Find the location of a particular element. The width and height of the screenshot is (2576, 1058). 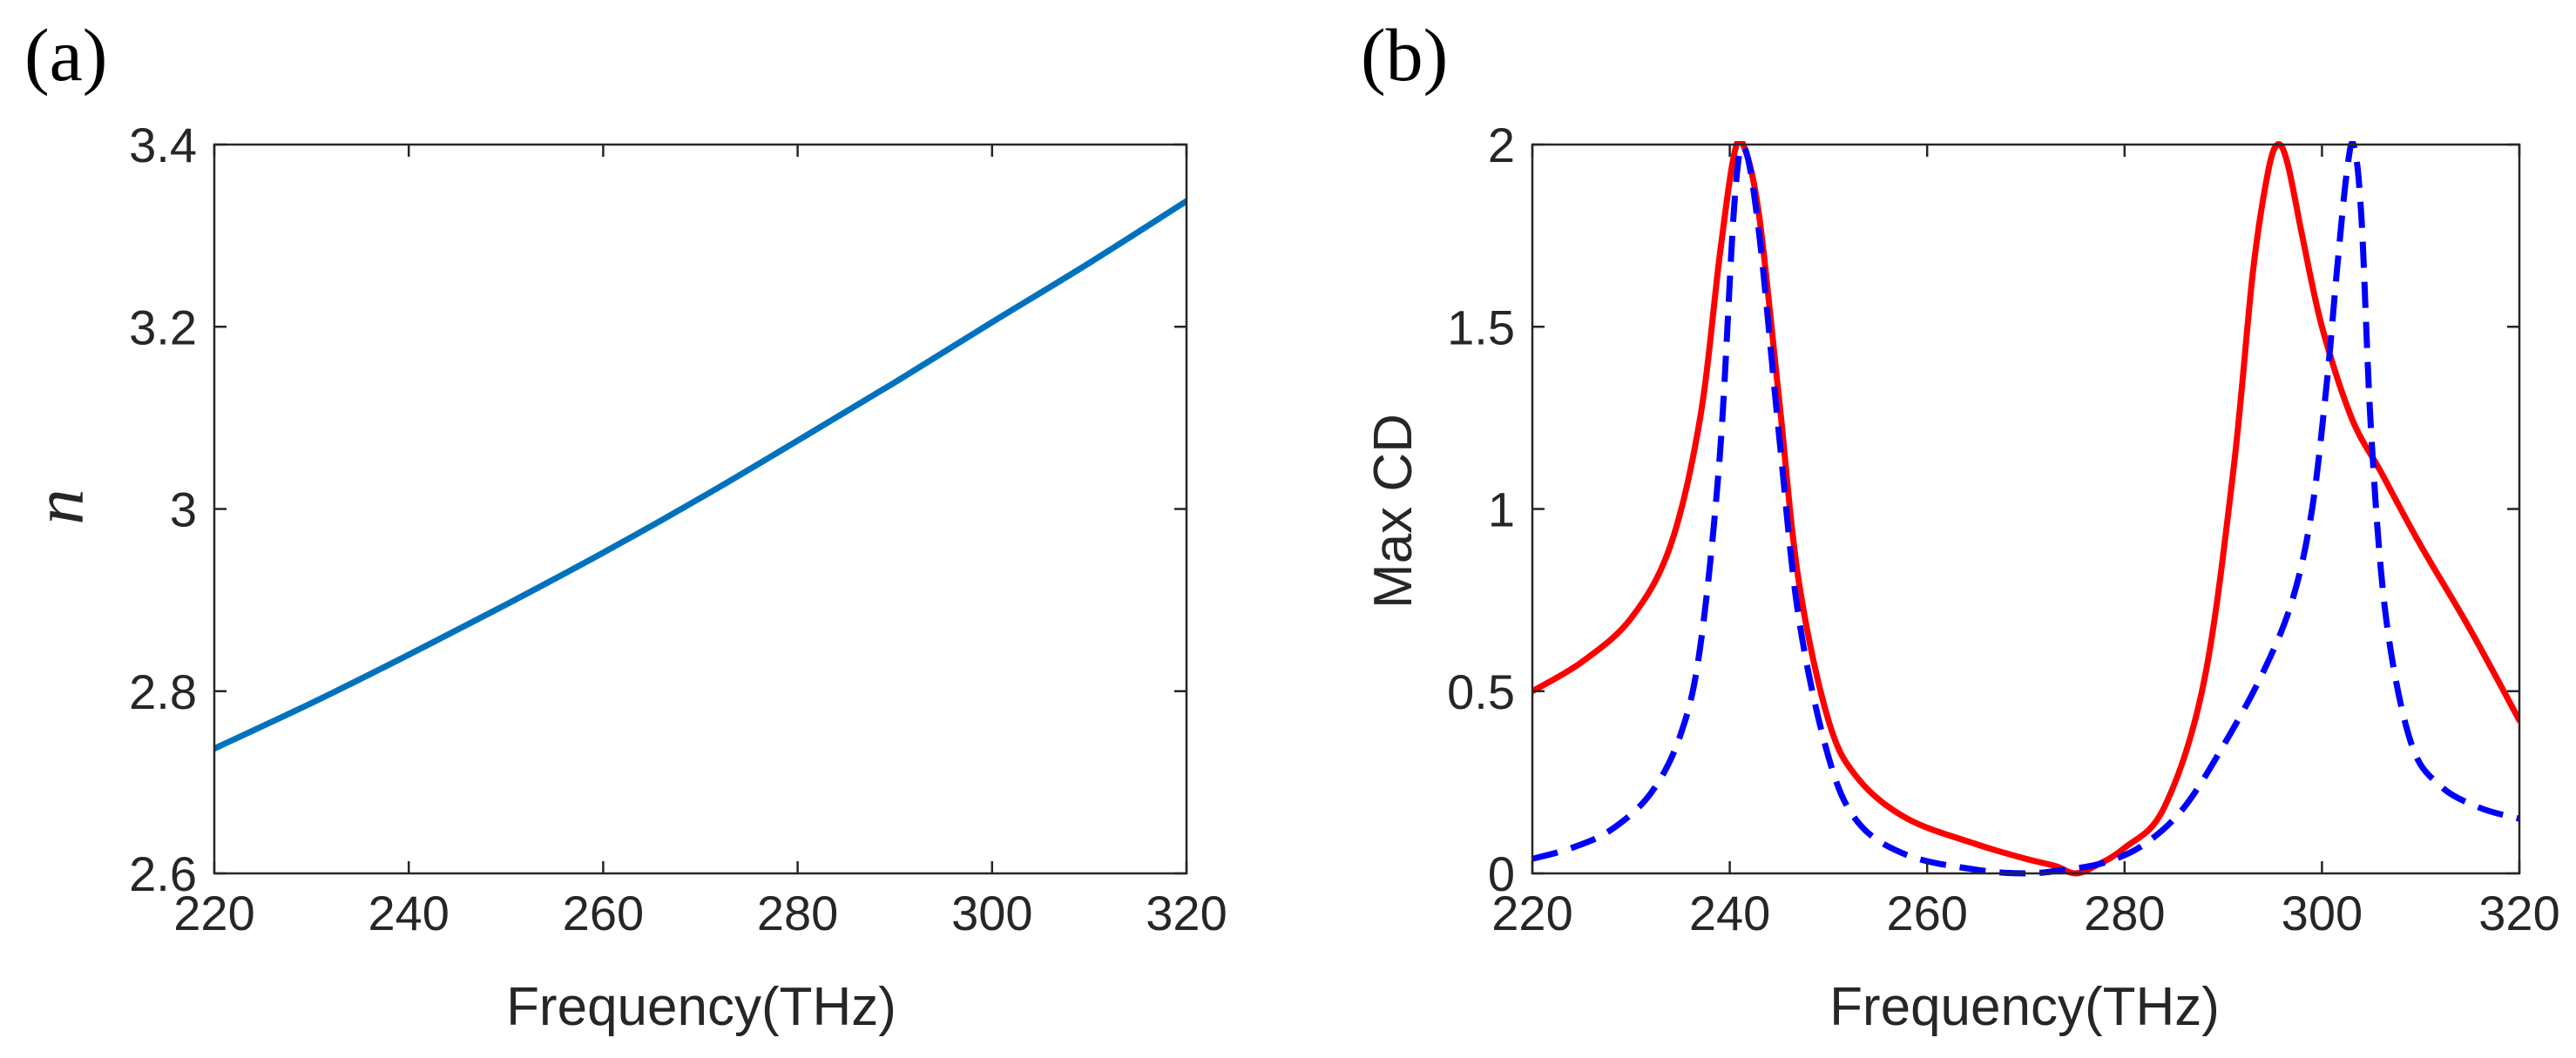

panel-a-xtick-label: 240 is located at coordinates (408, 913).